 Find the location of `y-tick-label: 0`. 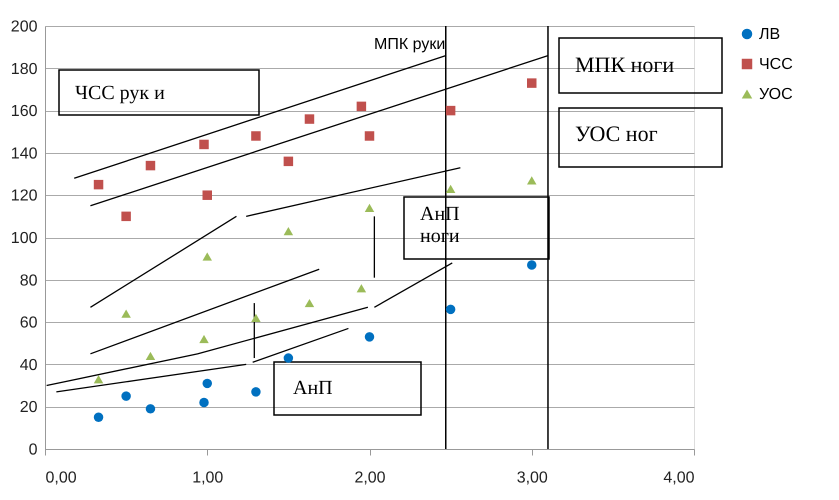

y-tick-label: 0 is located at coordinates (33, 450).